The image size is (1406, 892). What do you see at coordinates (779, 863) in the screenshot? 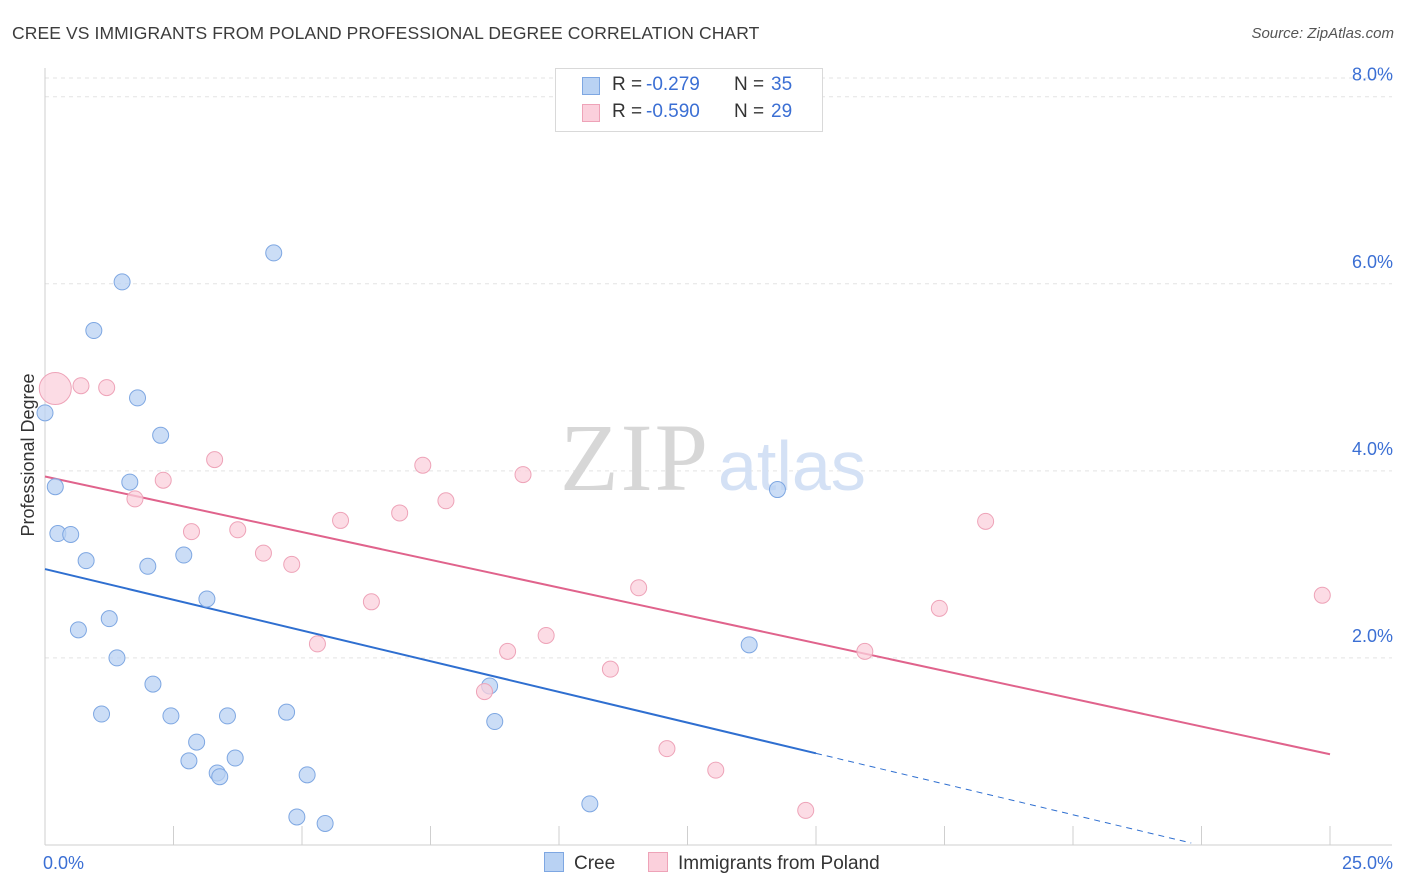
I see `legend-label-poland: Immigrants from Poland` at bounding box center [779, 863].